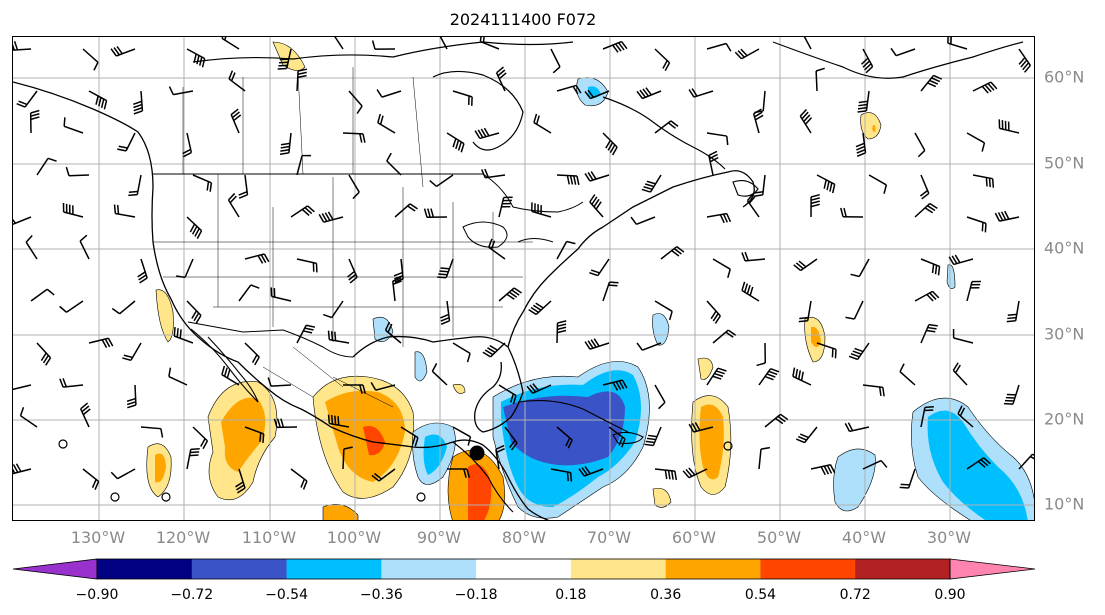 The image size is (1105, 615). What do you see at coordinates (438, 384) in the screenshot?
I see `gulf-coastline` at bounding box center [438, 384].